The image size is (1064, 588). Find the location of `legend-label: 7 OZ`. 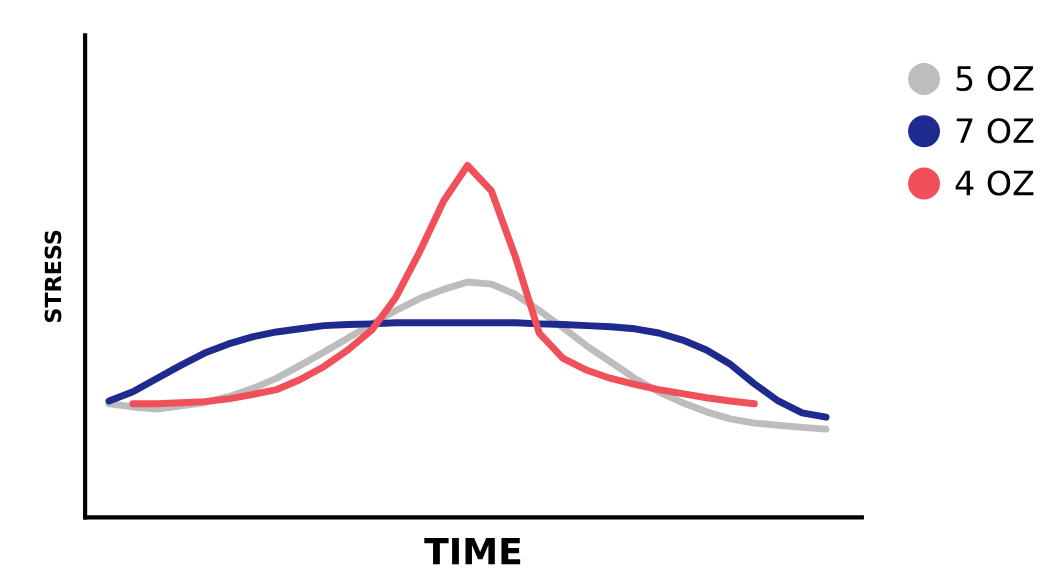

legend-label: 7 OZ is located at coordinates (995, 131).